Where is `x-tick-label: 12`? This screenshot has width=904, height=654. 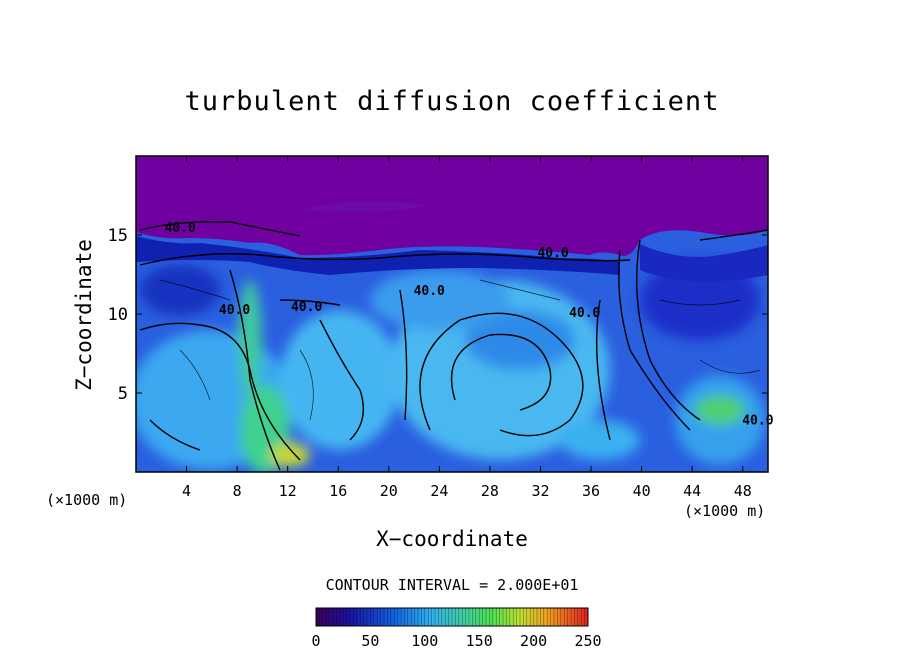 x-tick-label: 12 is located at coordinates (288, 491).